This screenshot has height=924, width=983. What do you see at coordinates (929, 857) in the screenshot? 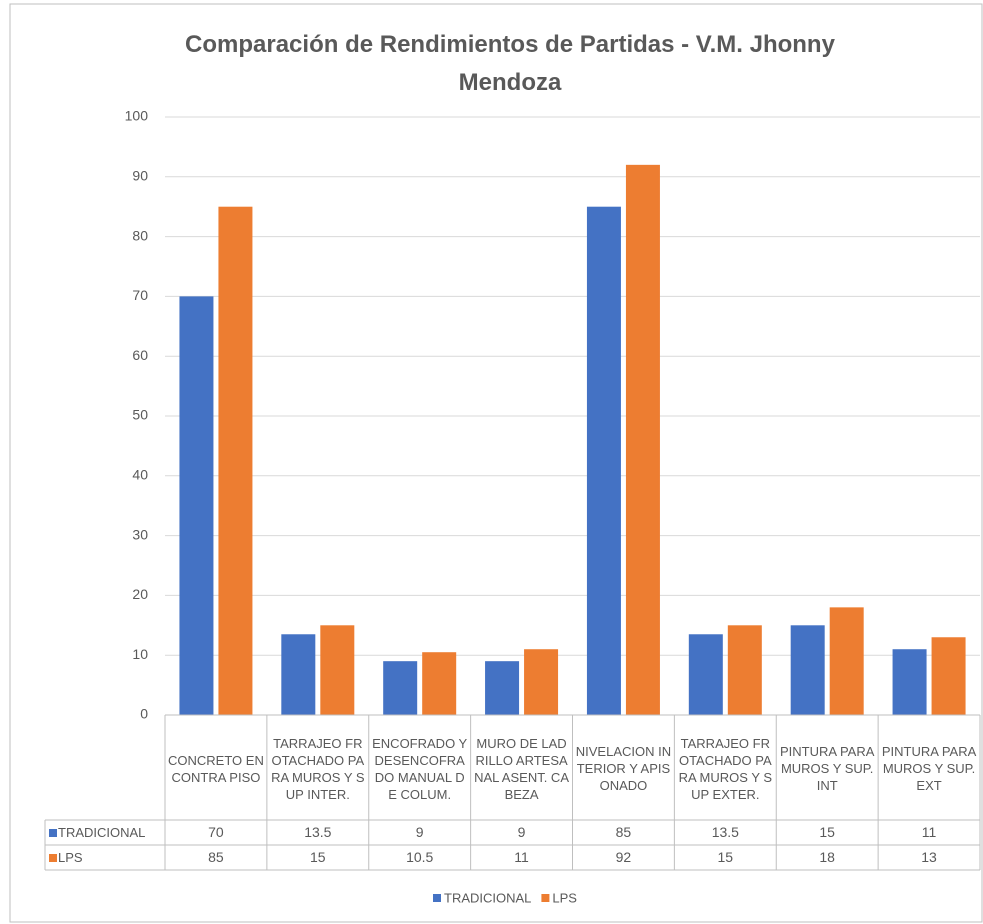
I see `table-cell: 13` at bounding box center [929, 857].